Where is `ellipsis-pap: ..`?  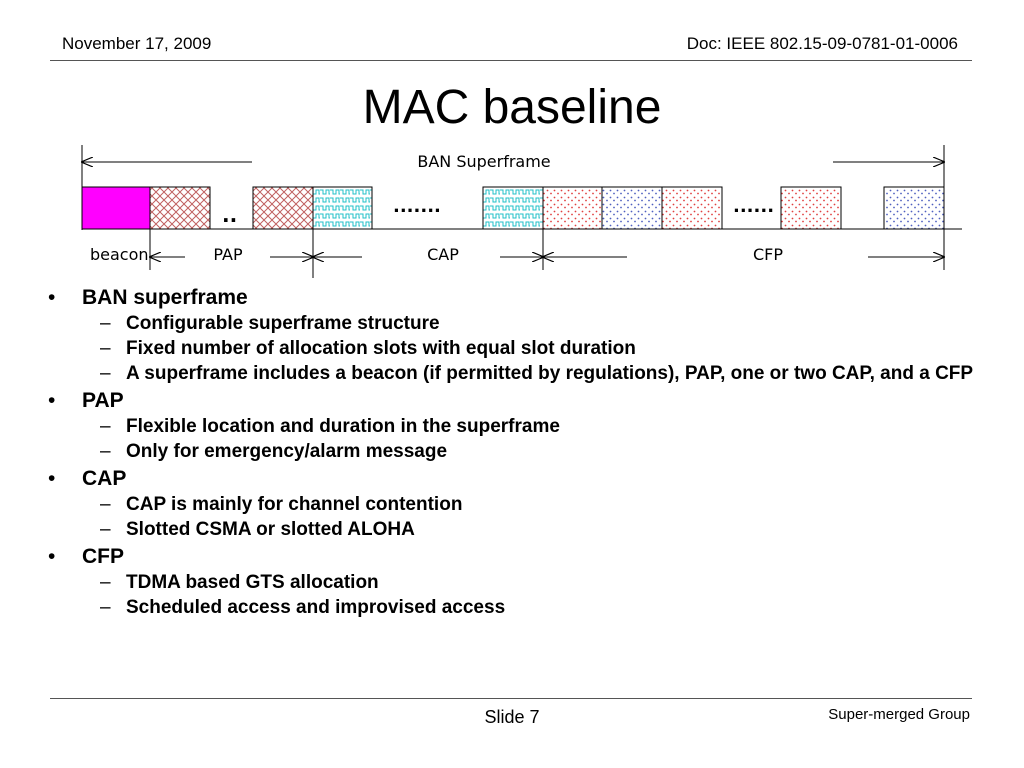
ellipsis-pap: .. is located at coordinates (229, 215).